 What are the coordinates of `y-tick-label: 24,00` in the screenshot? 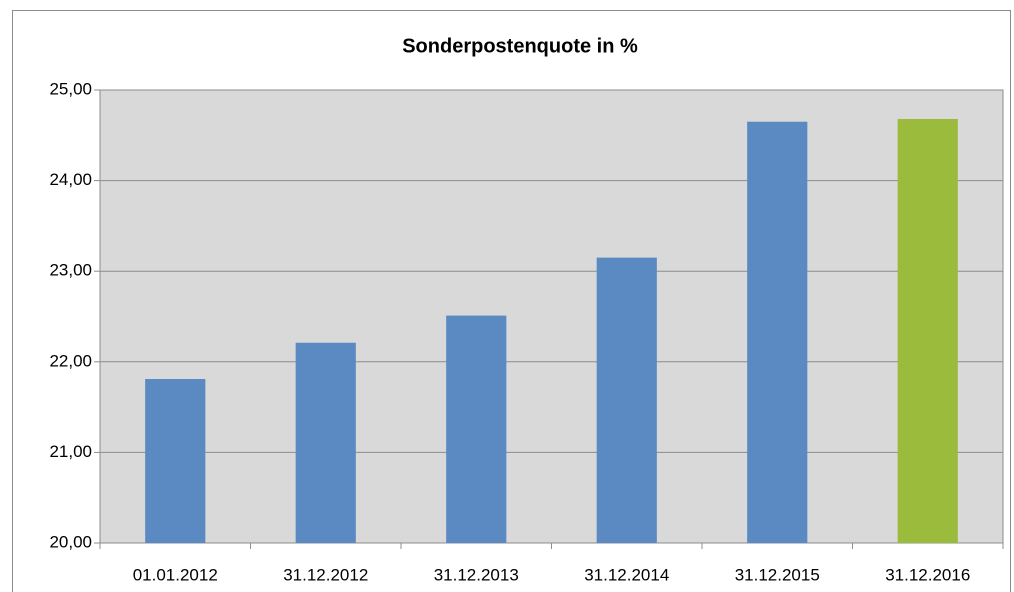 It's located at (70, 179).